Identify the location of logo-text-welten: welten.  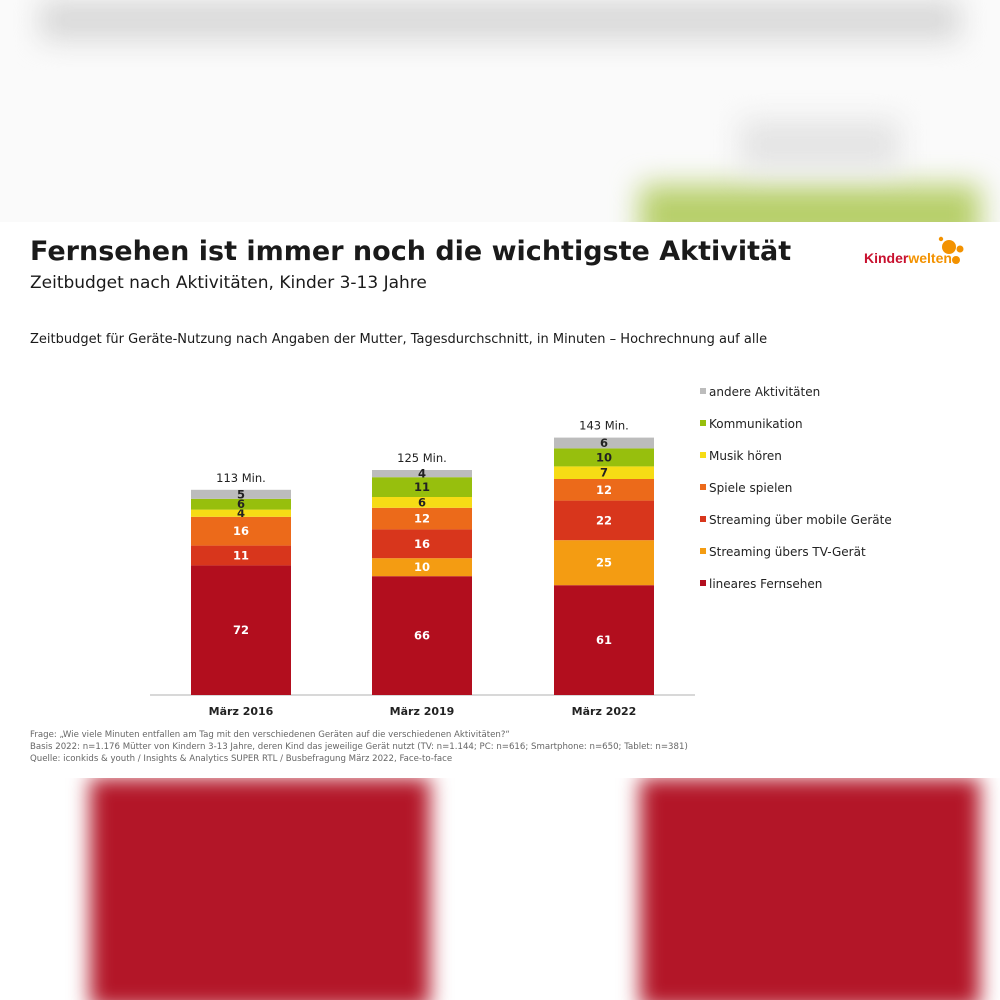
(930, 258).